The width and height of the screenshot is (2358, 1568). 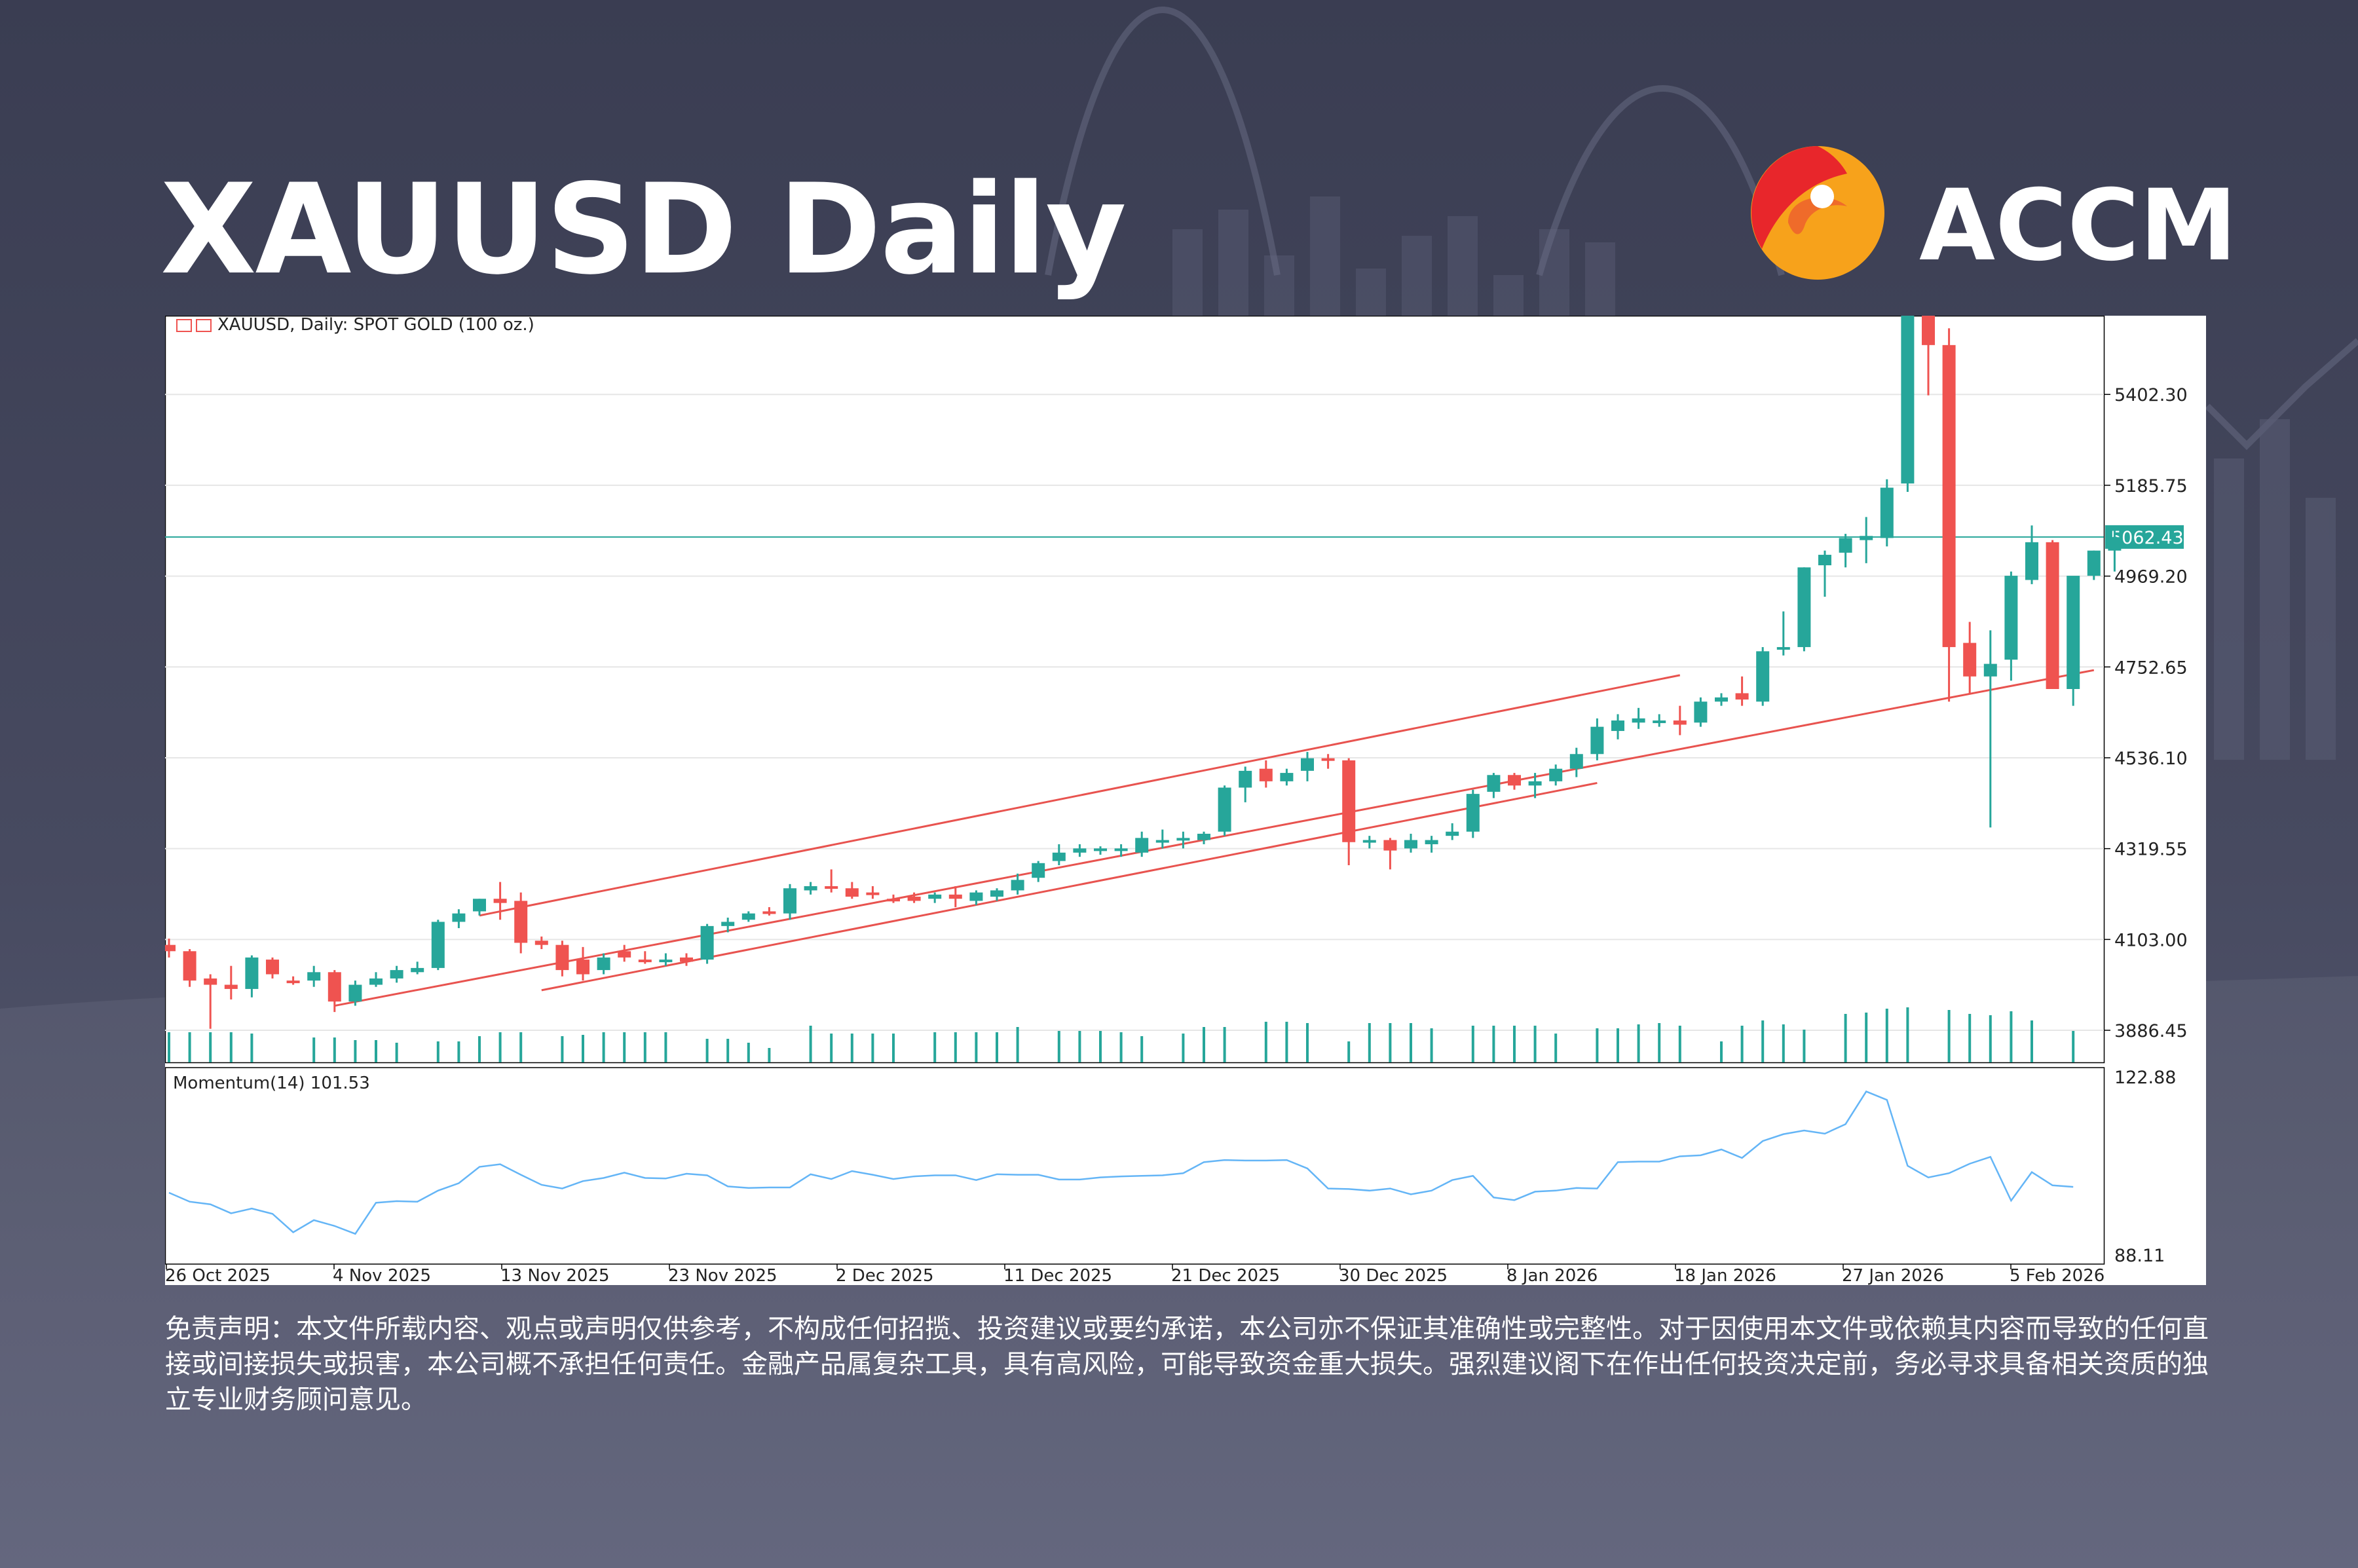 I want to click on momentum-label: Momentum(14) 101.53, so click(x=272, y=1083).